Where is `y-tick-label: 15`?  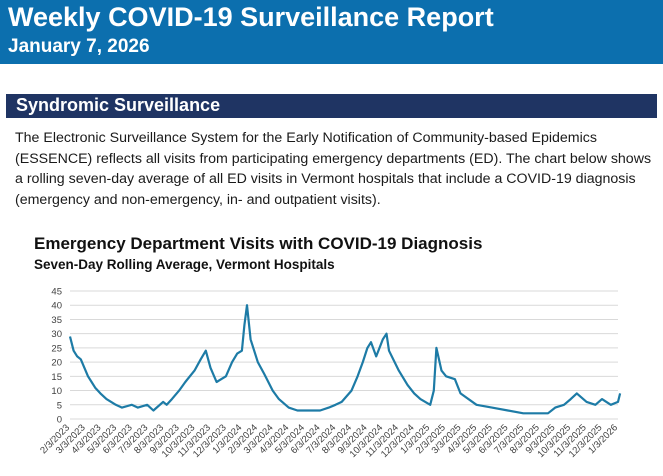
y-tick-label: 15 is located at coordinates (56, 377).